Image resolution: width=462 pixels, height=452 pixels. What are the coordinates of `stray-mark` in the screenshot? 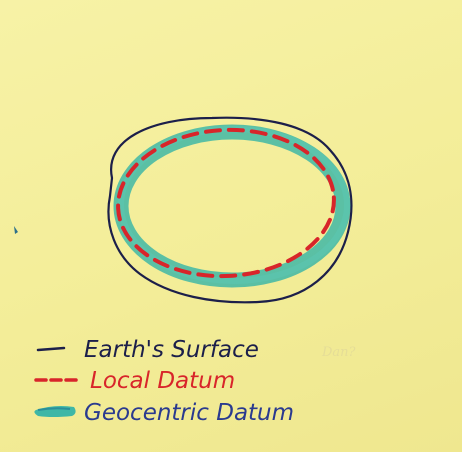 It's located at (16, 230).